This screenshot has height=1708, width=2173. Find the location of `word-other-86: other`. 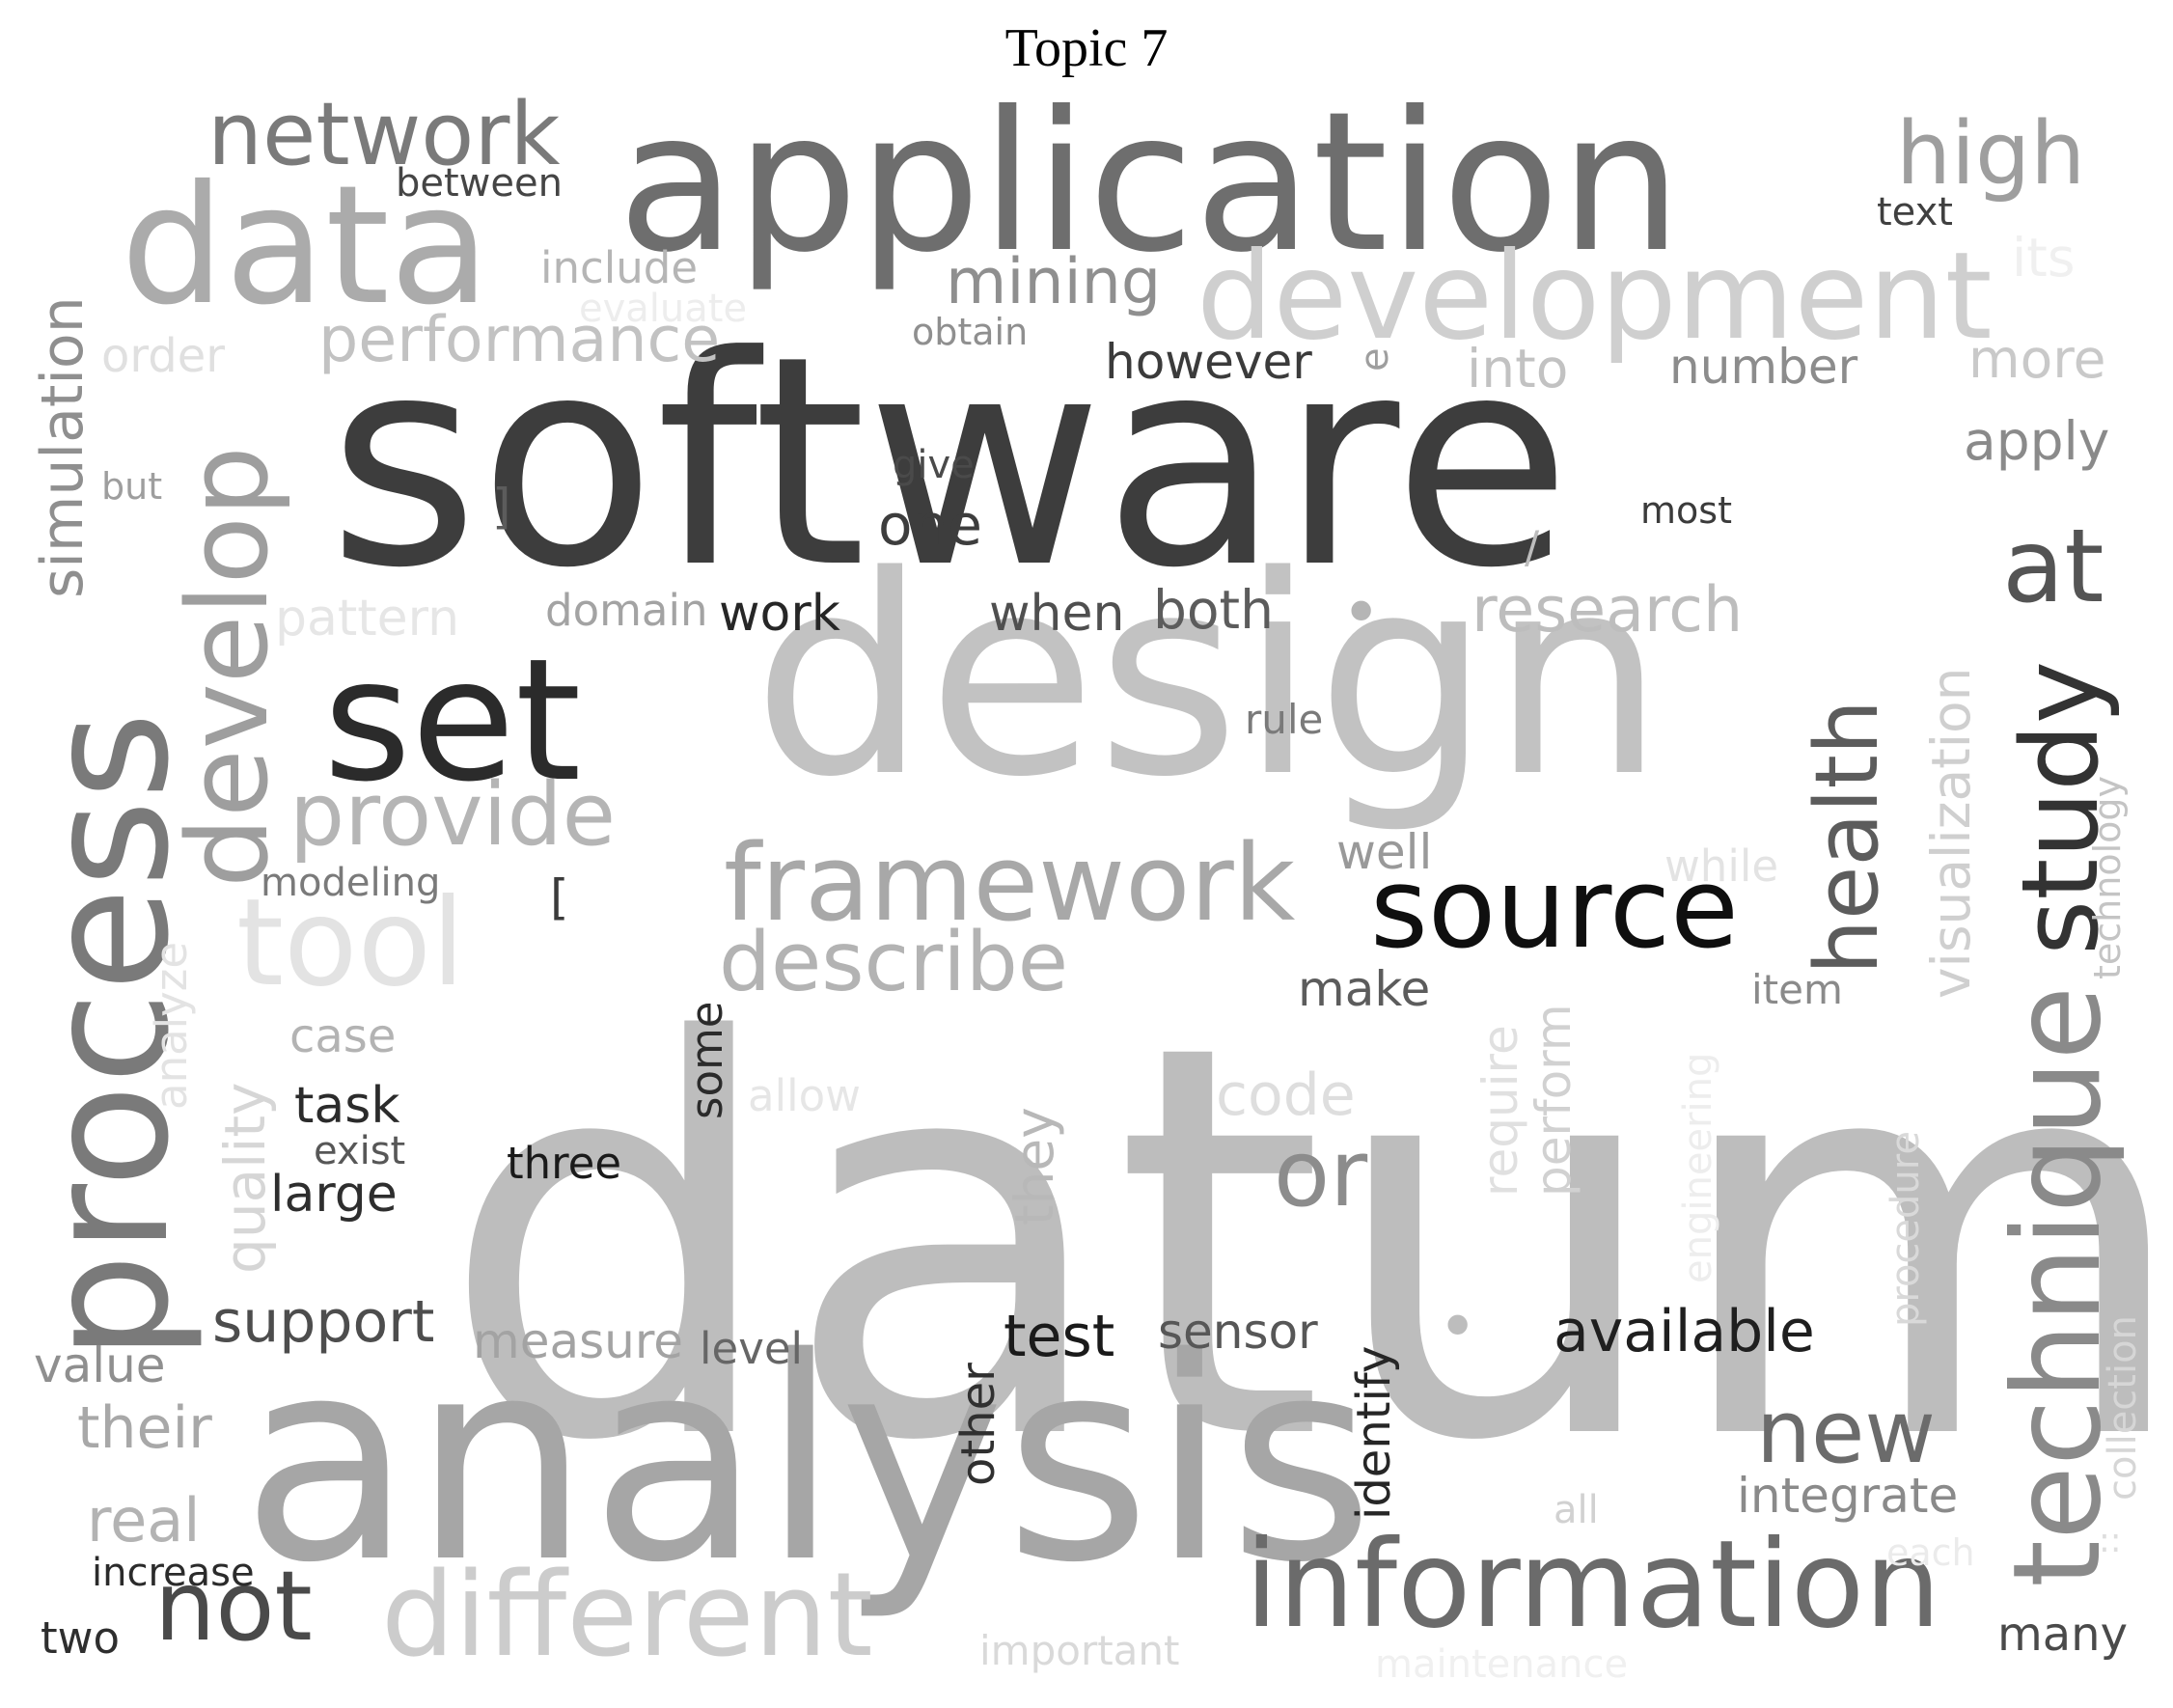

word-other-86: other is located at coordinates (978, 1424).